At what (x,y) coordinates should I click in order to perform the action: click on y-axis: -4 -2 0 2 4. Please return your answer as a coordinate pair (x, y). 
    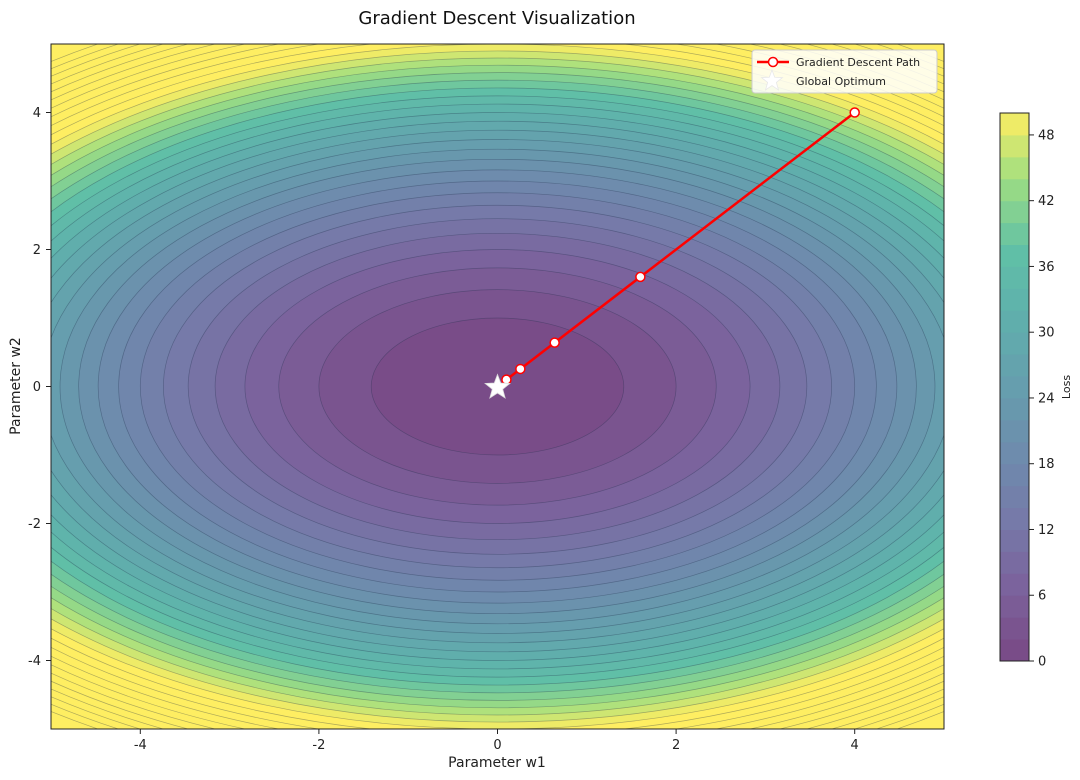
    Looking at the image, I should click on (39, 387).